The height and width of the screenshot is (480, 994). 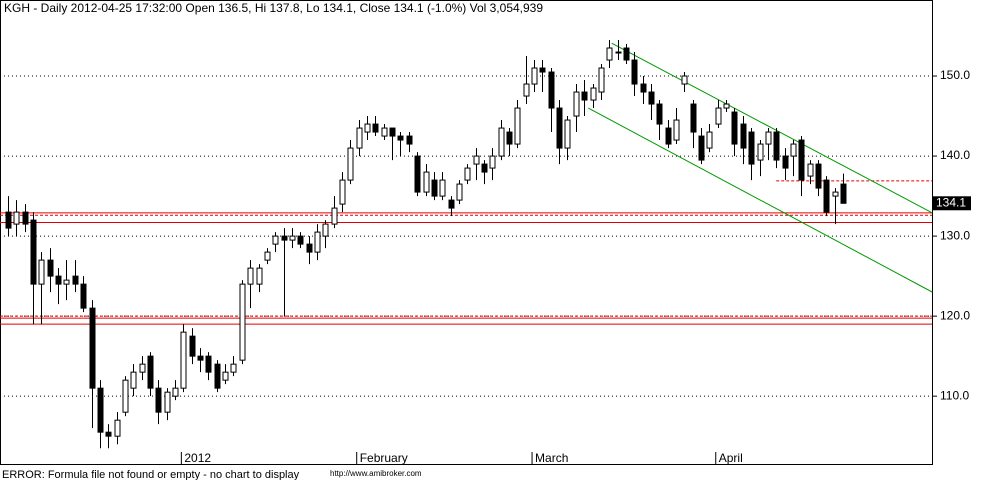 What do you see at coordinates (955, 75) in the screenshot?
I see `y-tick-label: 150.0` at bounding box center [955, 75].